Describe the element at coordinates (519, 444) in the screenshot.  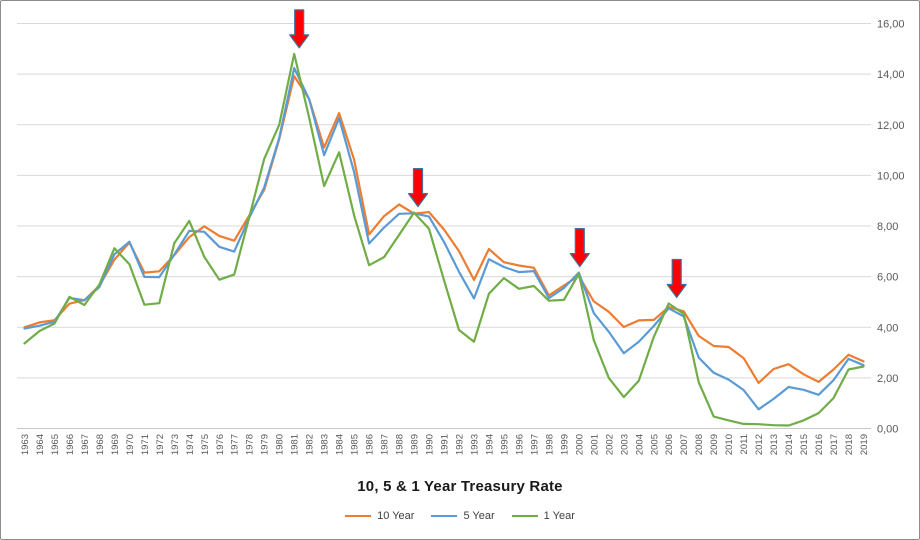
I see `x-axis-label: 1996` at that location.